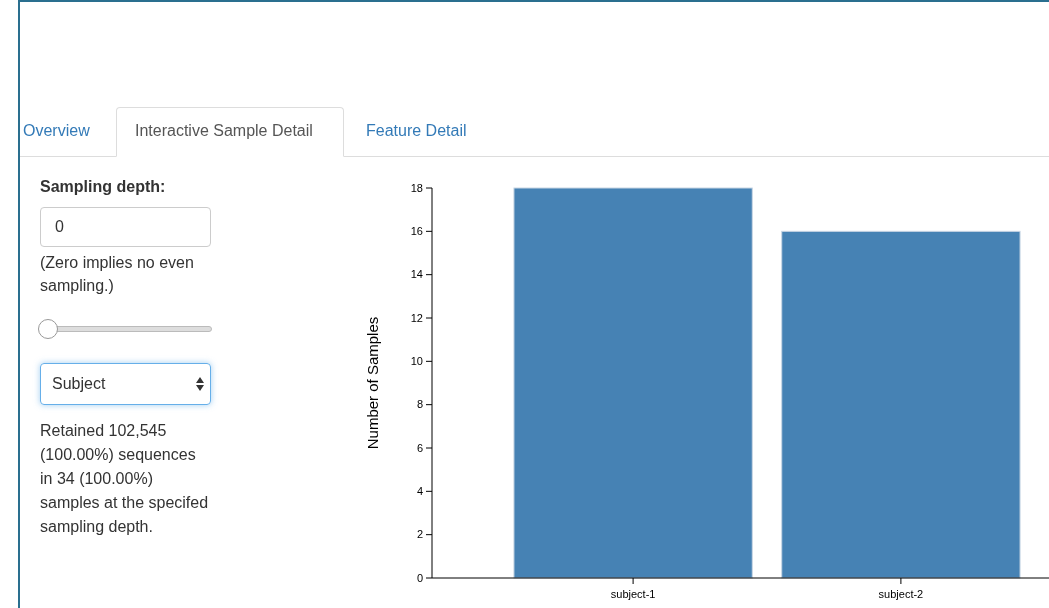 This screenshot has width=1049, height=608. Describe the element at coordinates (416, 131) in the screenshot. I see `text: Feature Detail` at that location.